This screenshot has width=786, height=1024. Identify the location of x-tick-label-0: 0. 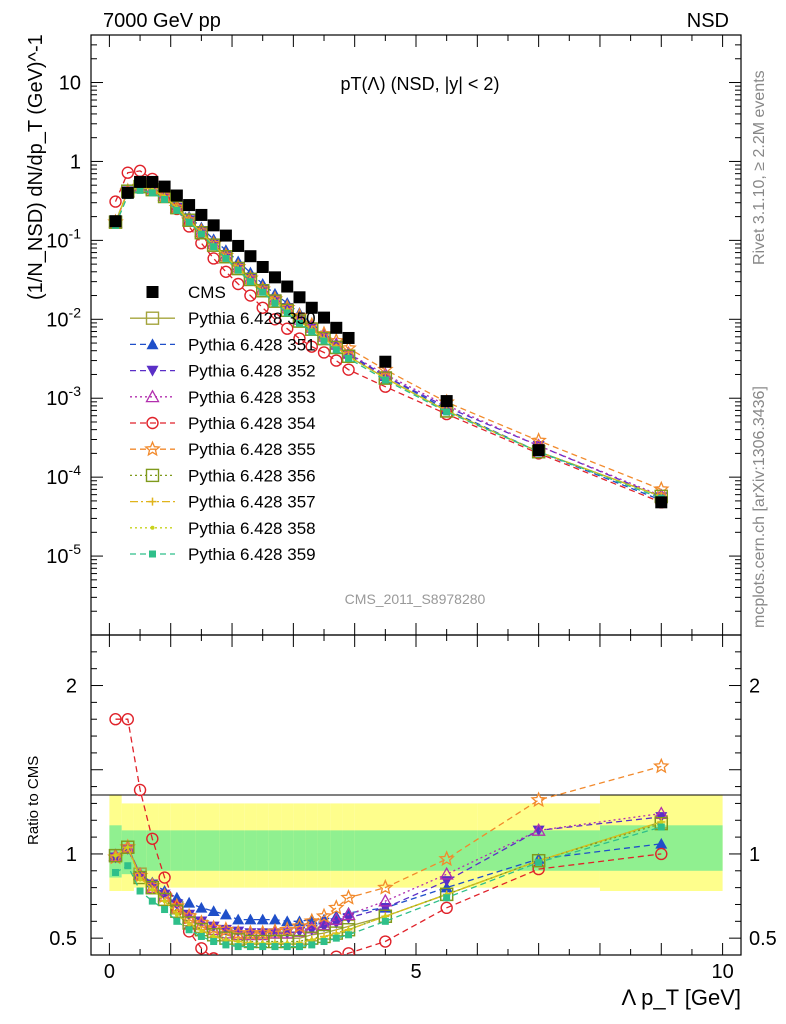
(109, 972).